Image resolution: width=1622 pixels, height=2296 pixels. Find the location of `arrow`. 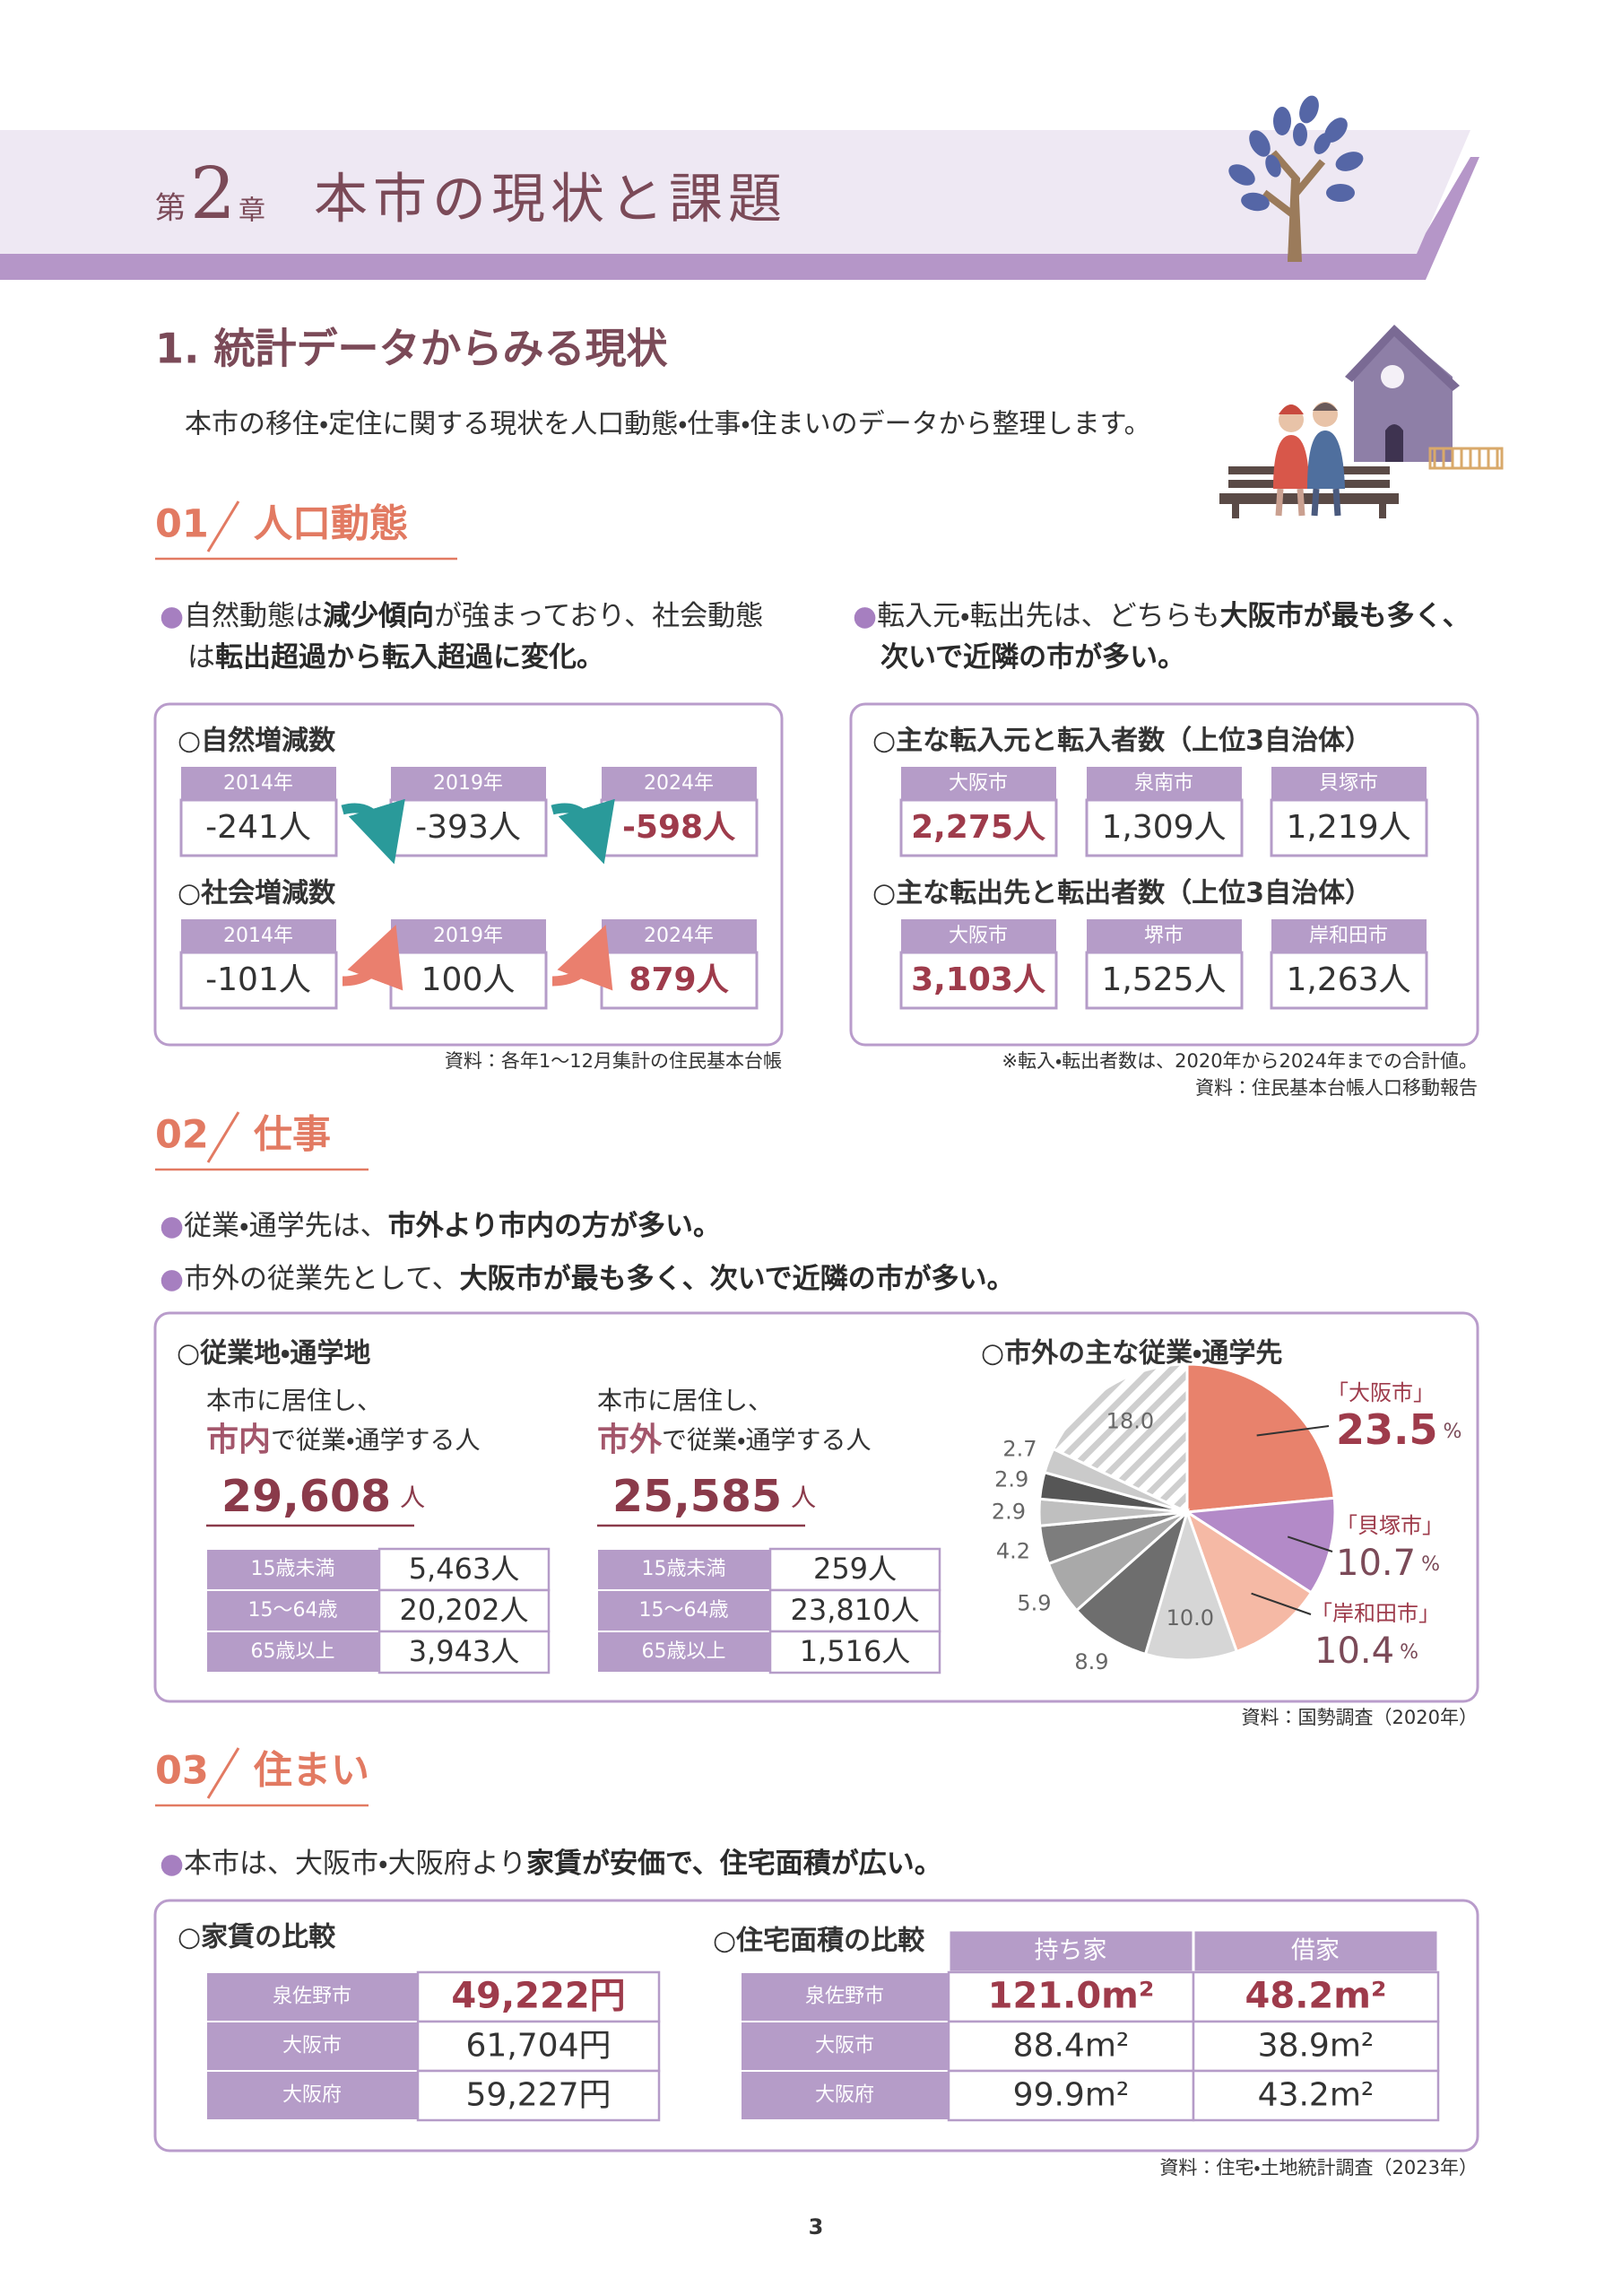

arrow is located at coordinates (582, 958).